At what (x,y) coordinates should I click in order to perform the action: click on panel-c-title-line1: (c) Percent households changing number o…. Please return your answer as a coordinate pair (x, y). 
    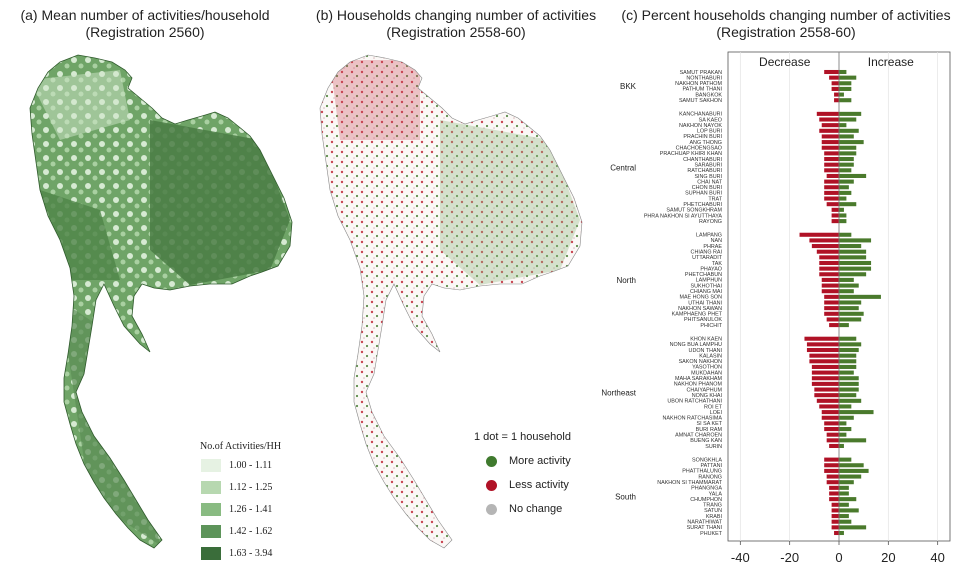
    Looking at the image, I should click on (786, 15).